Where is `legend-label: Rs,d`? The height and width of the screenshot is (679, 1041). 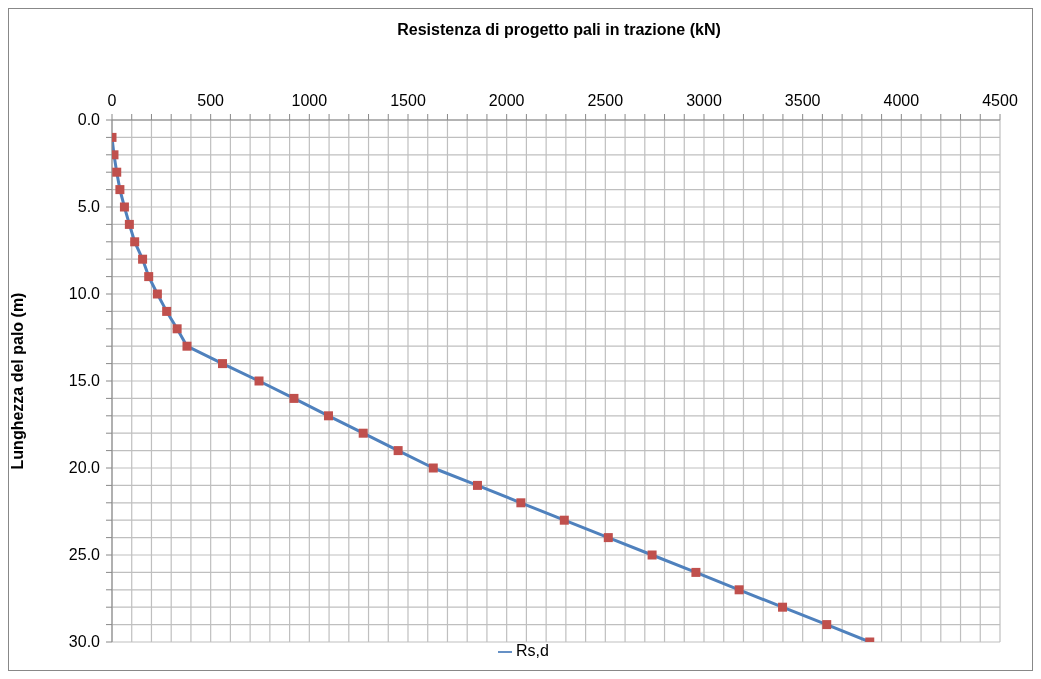
legend-label: Rs,d is located at coordinates (532, 650).